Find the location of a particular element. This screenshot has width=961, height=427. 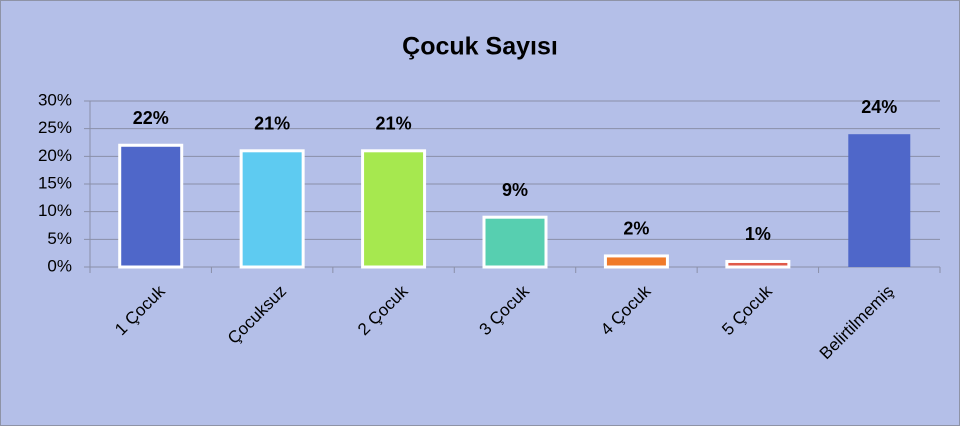

value-label: 22% is located at coordinates (151, 118).